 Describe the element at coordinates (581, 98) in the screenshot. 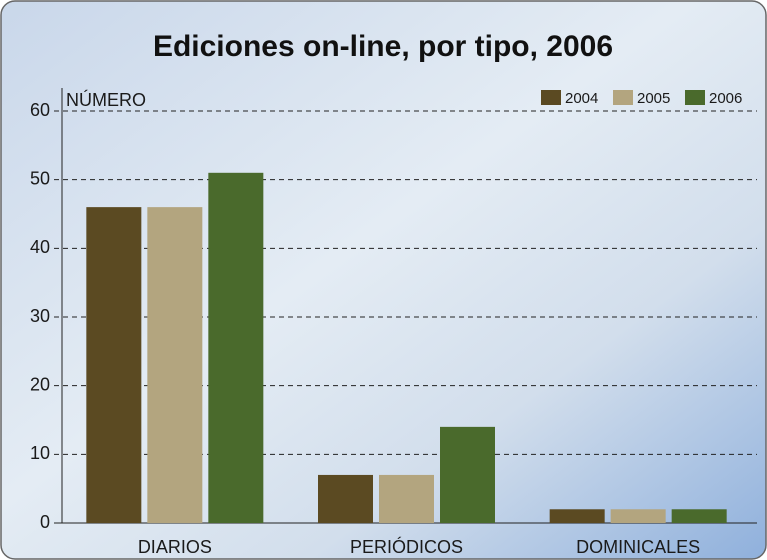

I see `legend-label: 2004` at that location.